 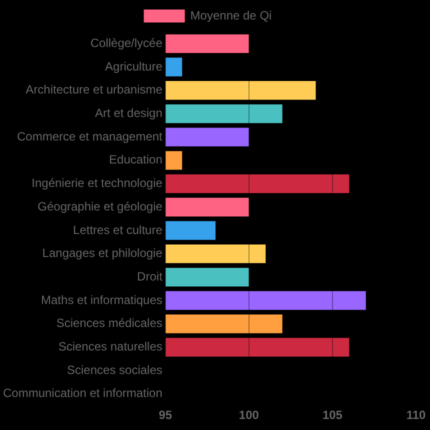 What do you see at coordinates (126, 43) in the screenshot?
I see `y-tick-label: Collège/lycée` at bounding box center [126, 43].